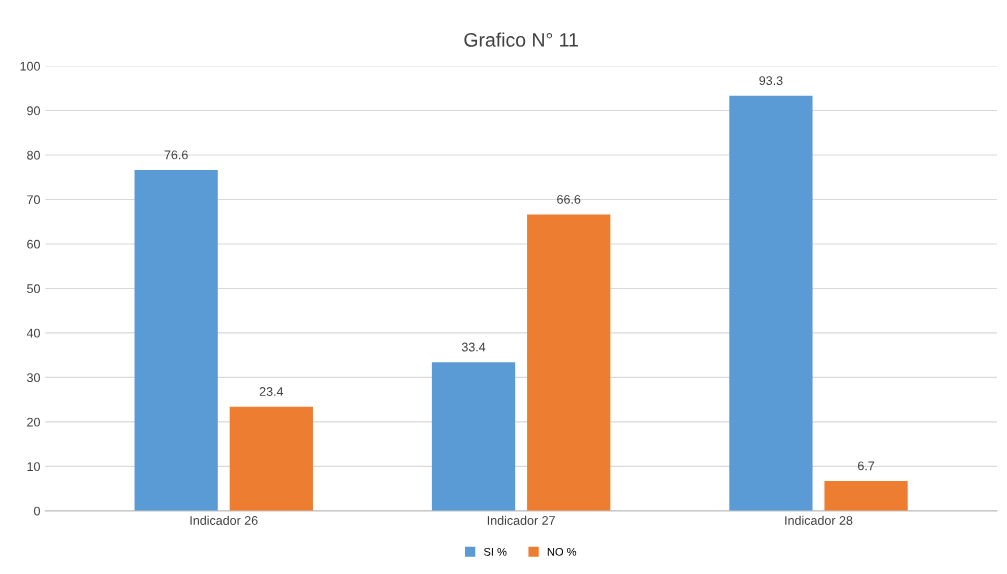 Image resolution: width=1007 pixels, height=574 pixels. What do you see at coordinates (819, 520) in the screenshot?
I see `x-tick-label: Indicador 28` at bounding box center [819, 520].